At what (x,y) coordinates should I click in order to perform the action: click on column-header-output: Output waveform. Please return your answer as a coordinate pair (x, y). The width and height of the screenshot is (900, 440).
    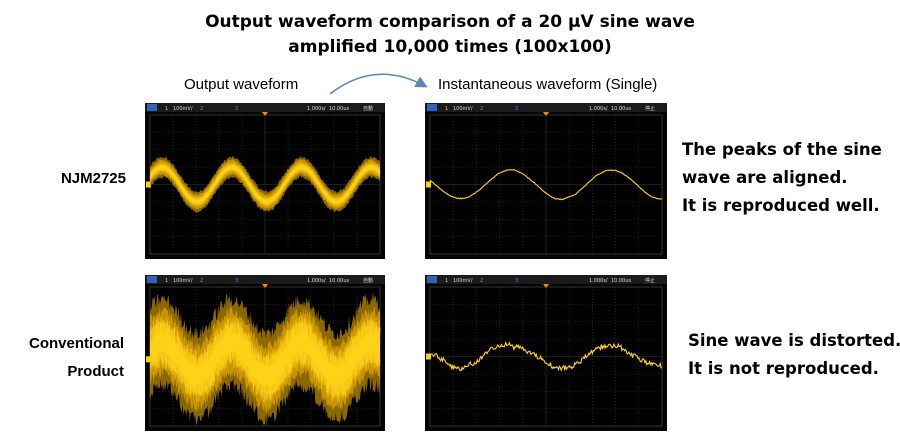
    Looking at the image, I should click on (241, 84).